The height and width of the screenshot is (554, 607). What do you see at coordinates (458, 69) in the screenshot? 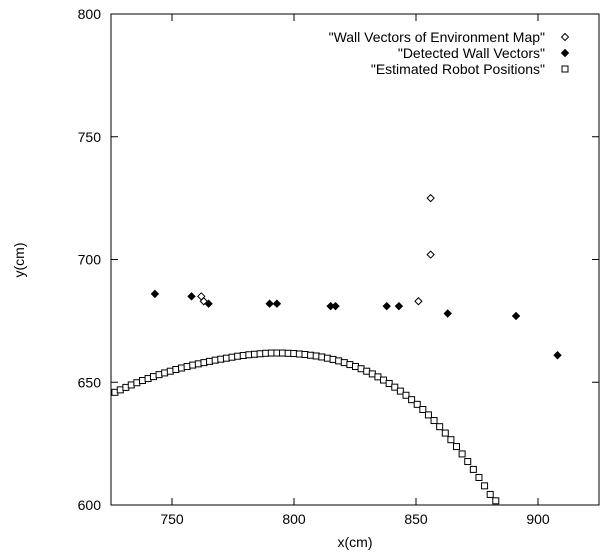
I see `legend-label: "Estimated Robot Positions"` at bounding box center [458, 69].